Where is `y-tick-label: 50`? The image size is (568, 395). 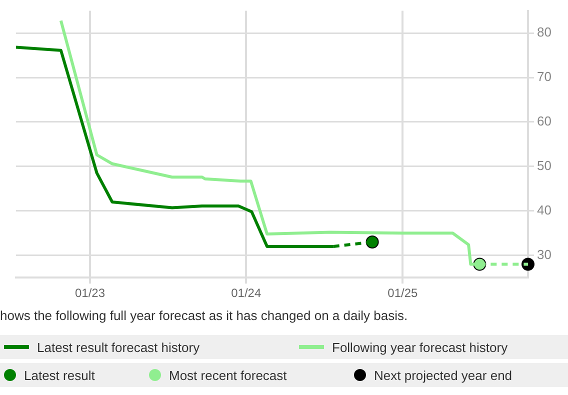
y-tick-label: 50 is located at coordinates (544, 166).